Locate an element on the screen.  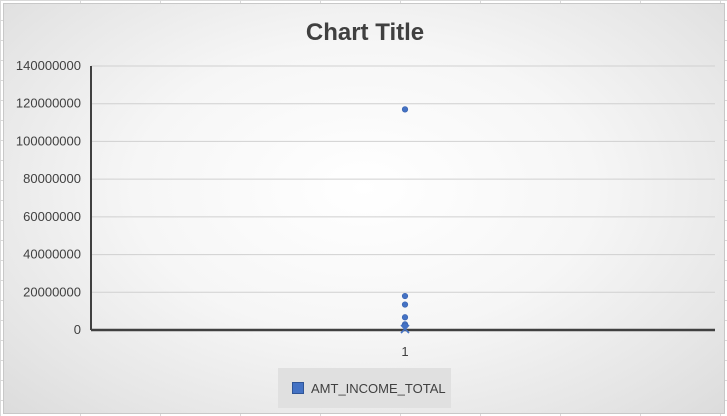
legend: AMT_INCOME_TOTAL is located at coordinates (364, 388).